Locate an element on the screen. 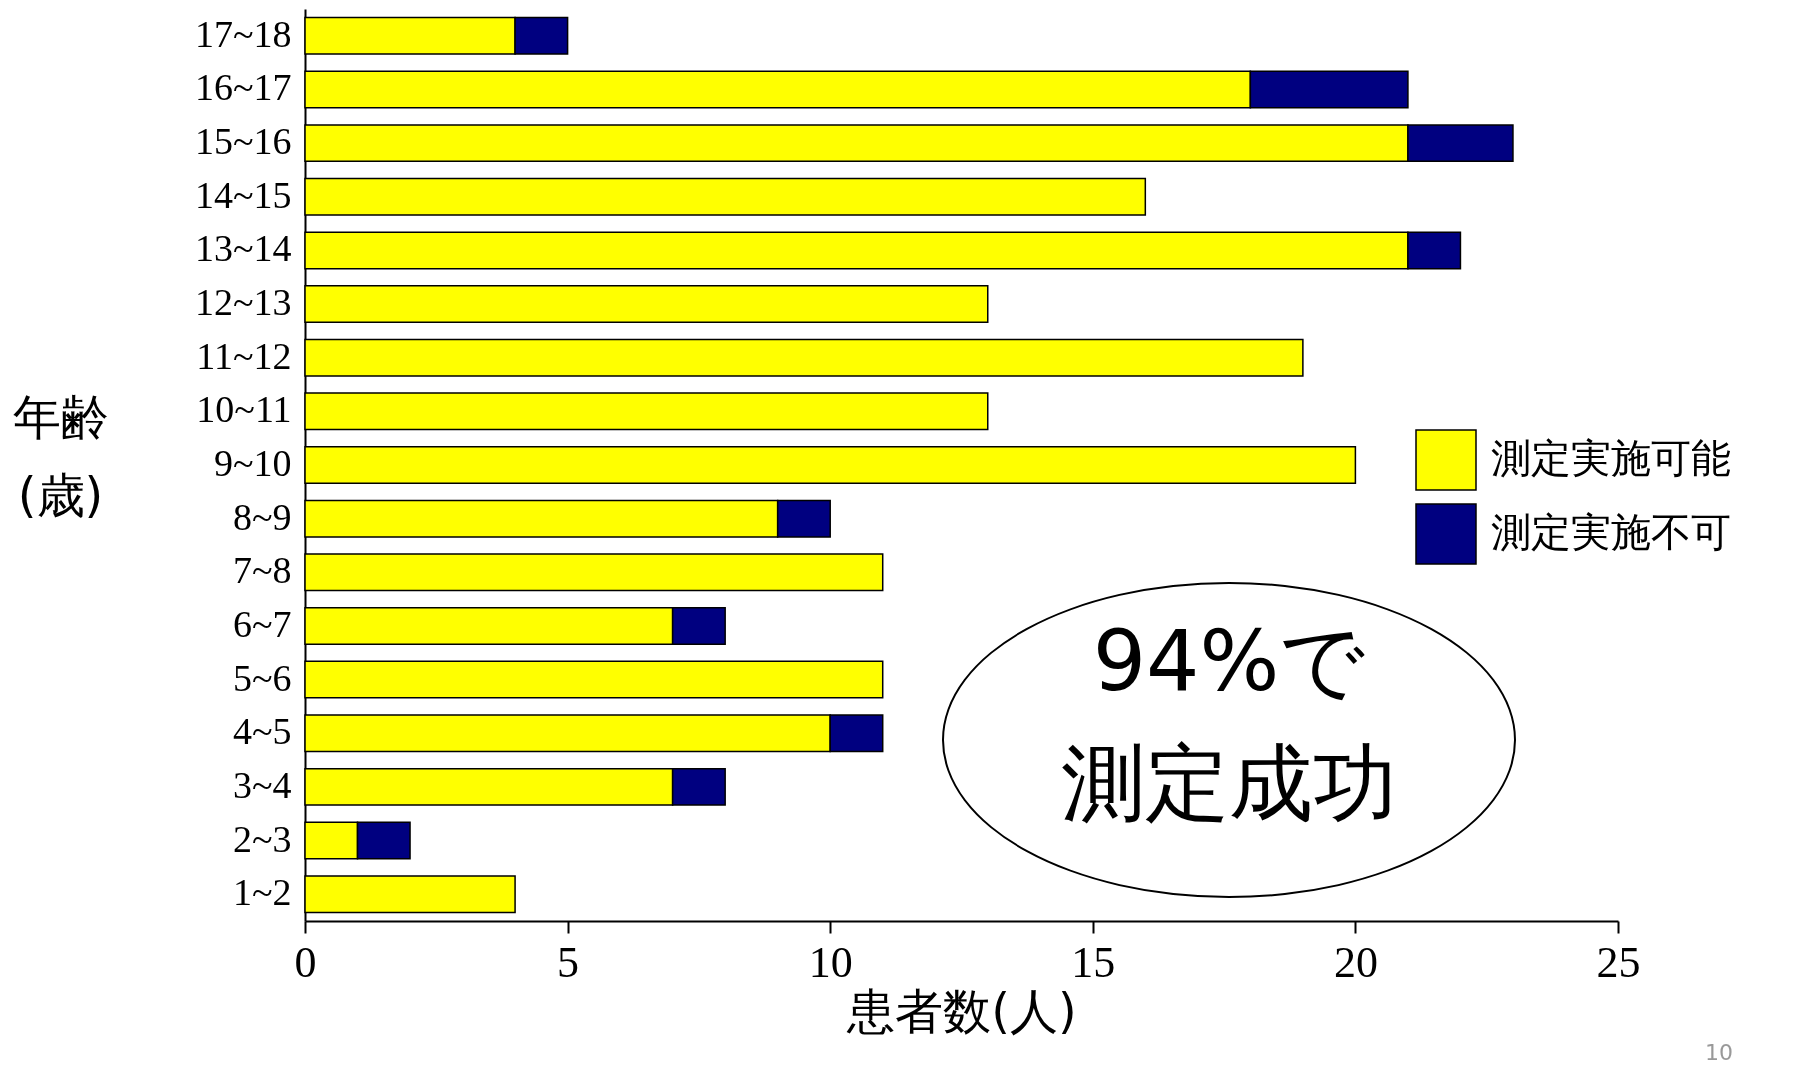 The height and width of the screenshot is (1072, 1812). legend-label: 測定実施不可 is located at coordinates (1611, 532).